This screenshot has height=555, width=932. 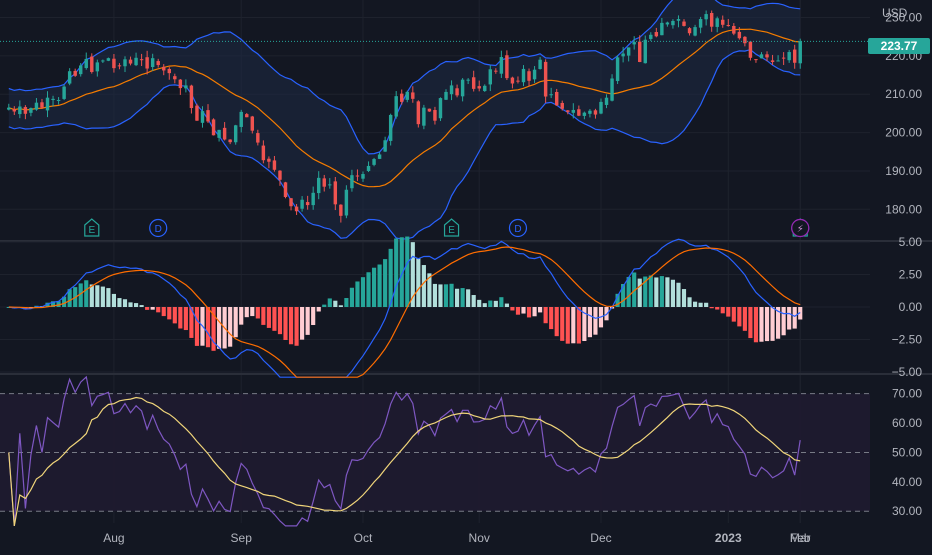 I want to click on event-label: D, so click(x=517, y=229).